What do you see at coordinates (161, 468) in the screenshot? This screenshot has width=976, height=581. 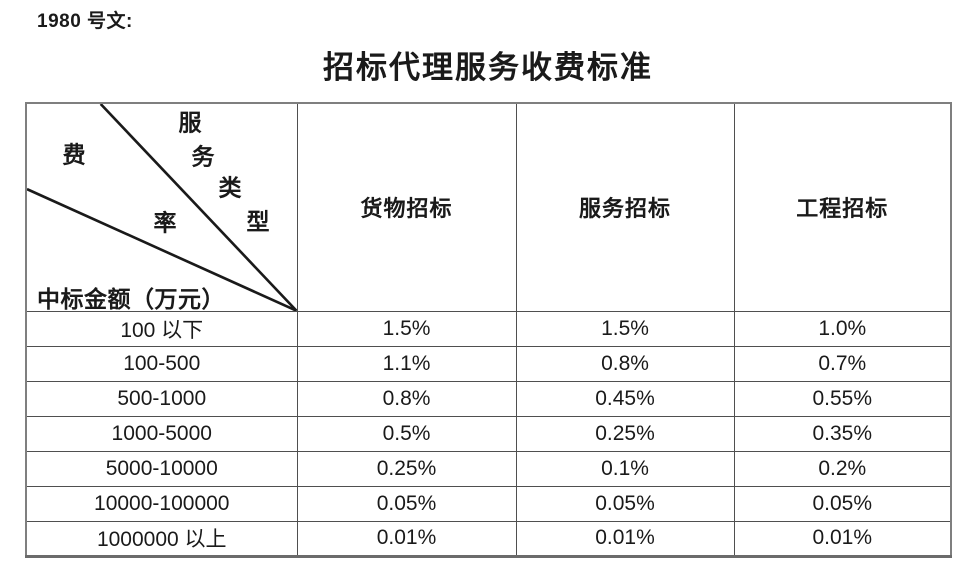 I see `row-label-cell: 5000-10000` at bounding box center [161, 468].